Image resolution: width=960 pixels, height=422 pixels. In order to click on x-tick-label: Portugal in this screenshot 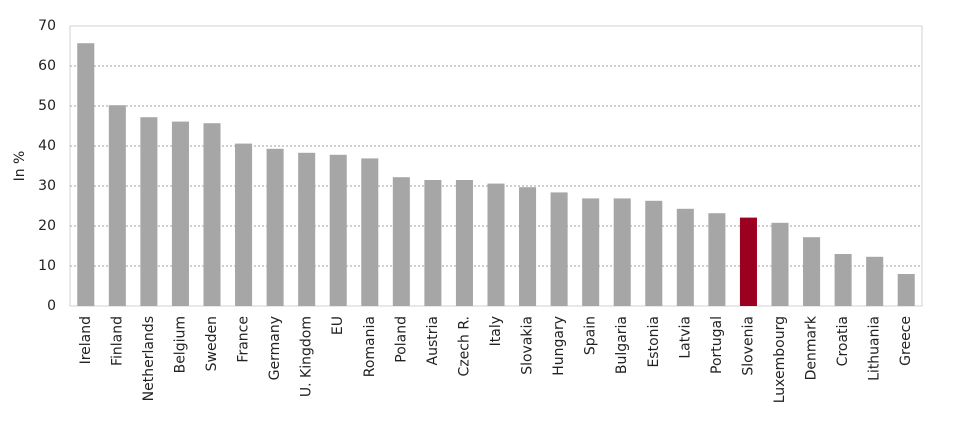, I will do `click(717, 345)`.